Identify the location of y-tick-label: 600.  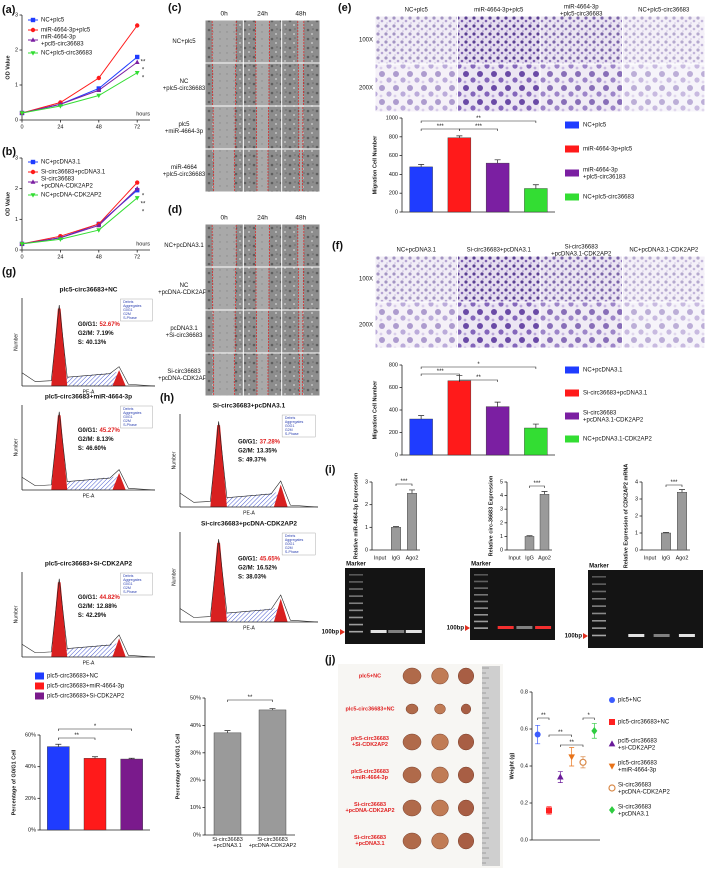
(393, 388).